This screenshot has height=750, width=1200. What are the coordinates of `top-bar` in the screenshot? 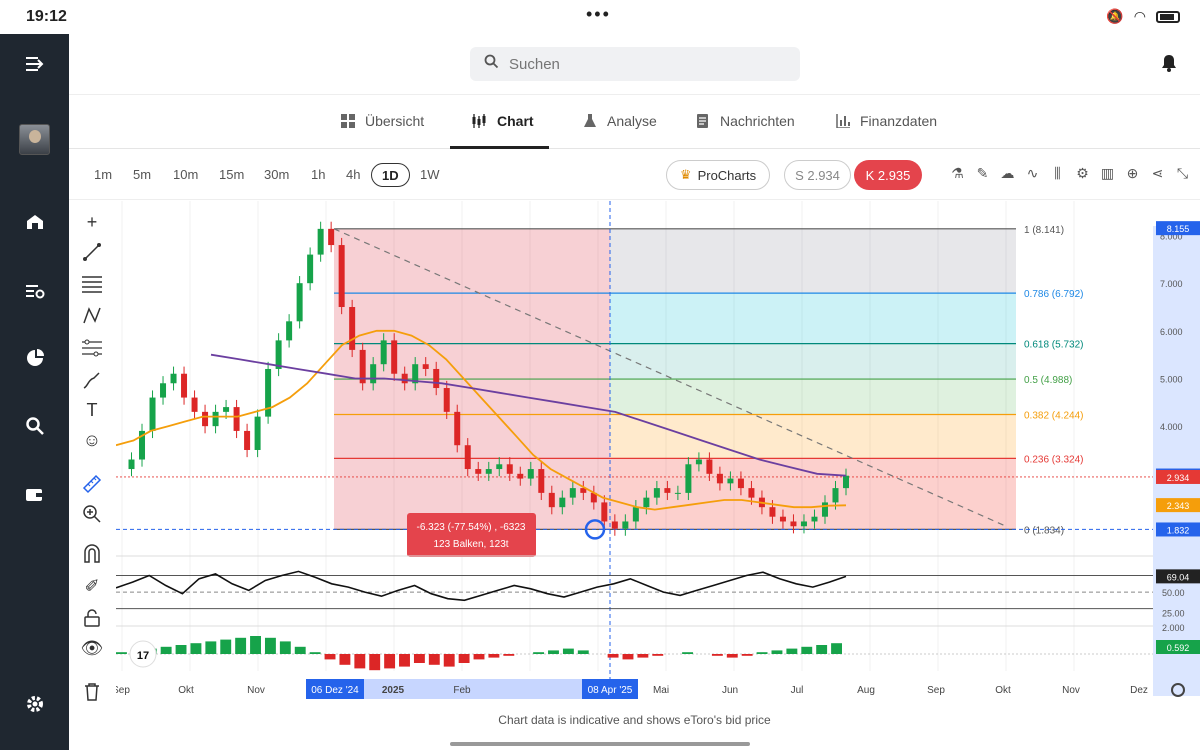 It's located at (634, 64).